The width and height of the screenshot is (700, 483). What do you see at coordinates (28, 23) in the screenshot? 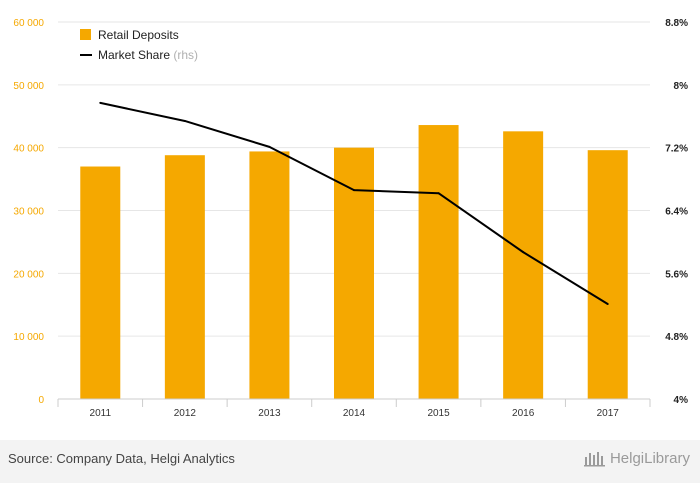
I see `y-left-tick-label: 60 000` at bounding box center [28, 23].